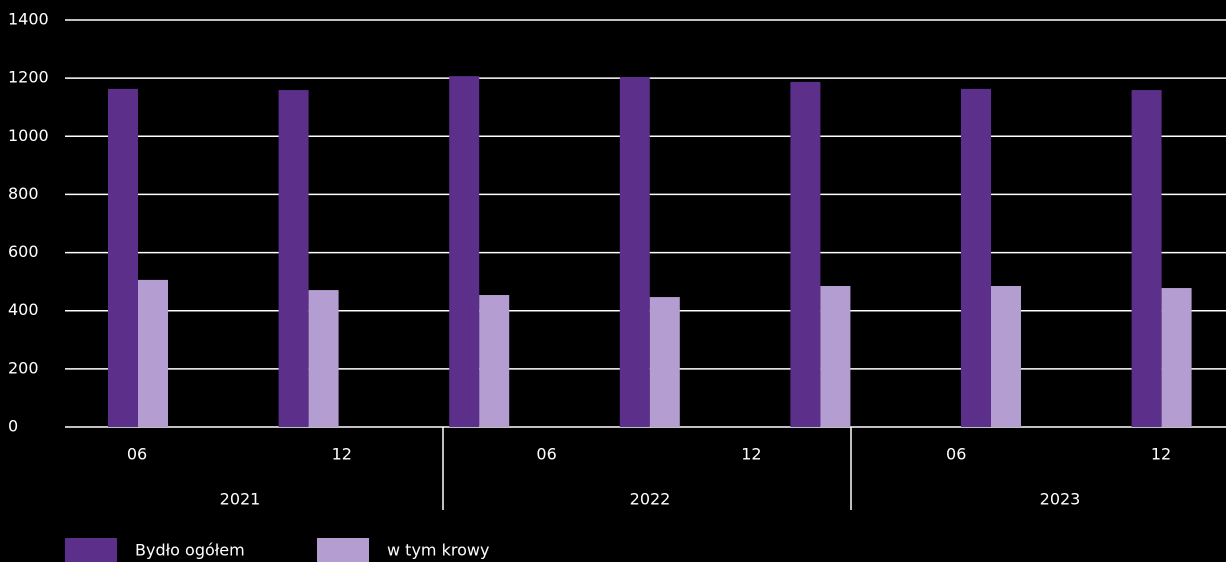 The image size is (1226, 562). I want to click on x-group-label: 2022, so click(650, 499).